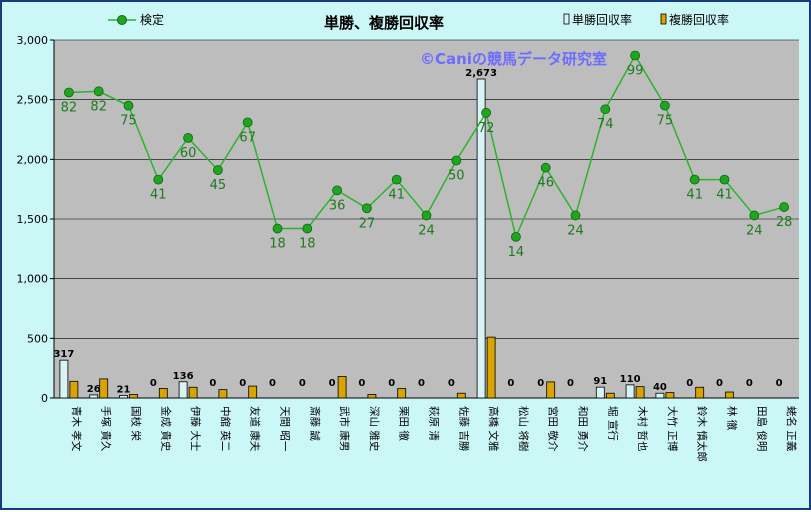 This screenshot has height=512, width=811. I want to click on data-label-kentei: 28, so click(784, 222).